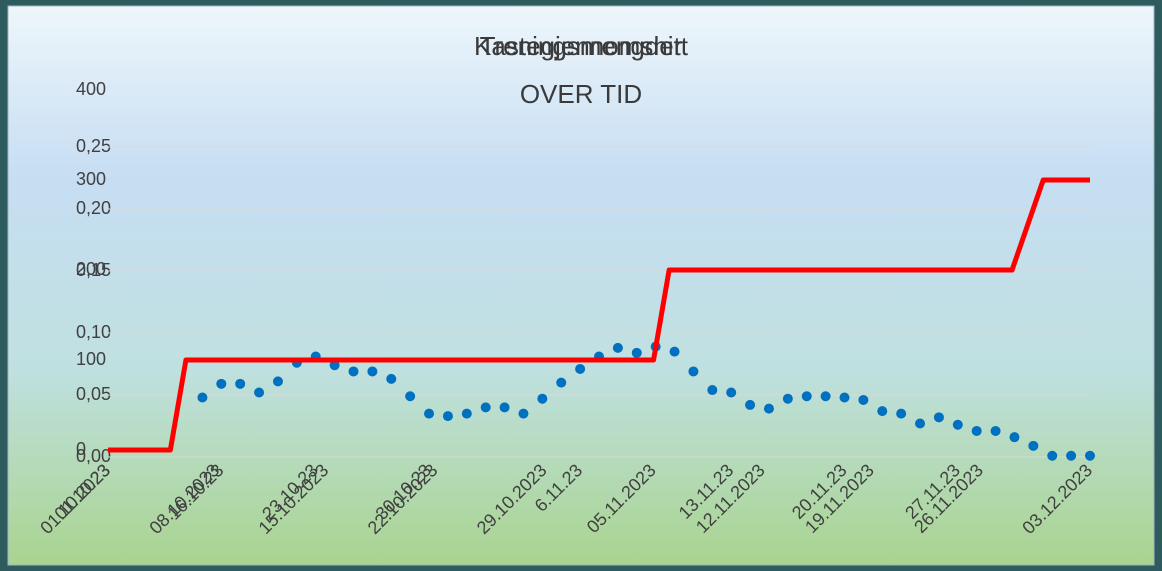  What do you see at coordinates (93, 332) in the screenshot?
I see `y-tick-label: 0,10` at bounding box center [93, 332].